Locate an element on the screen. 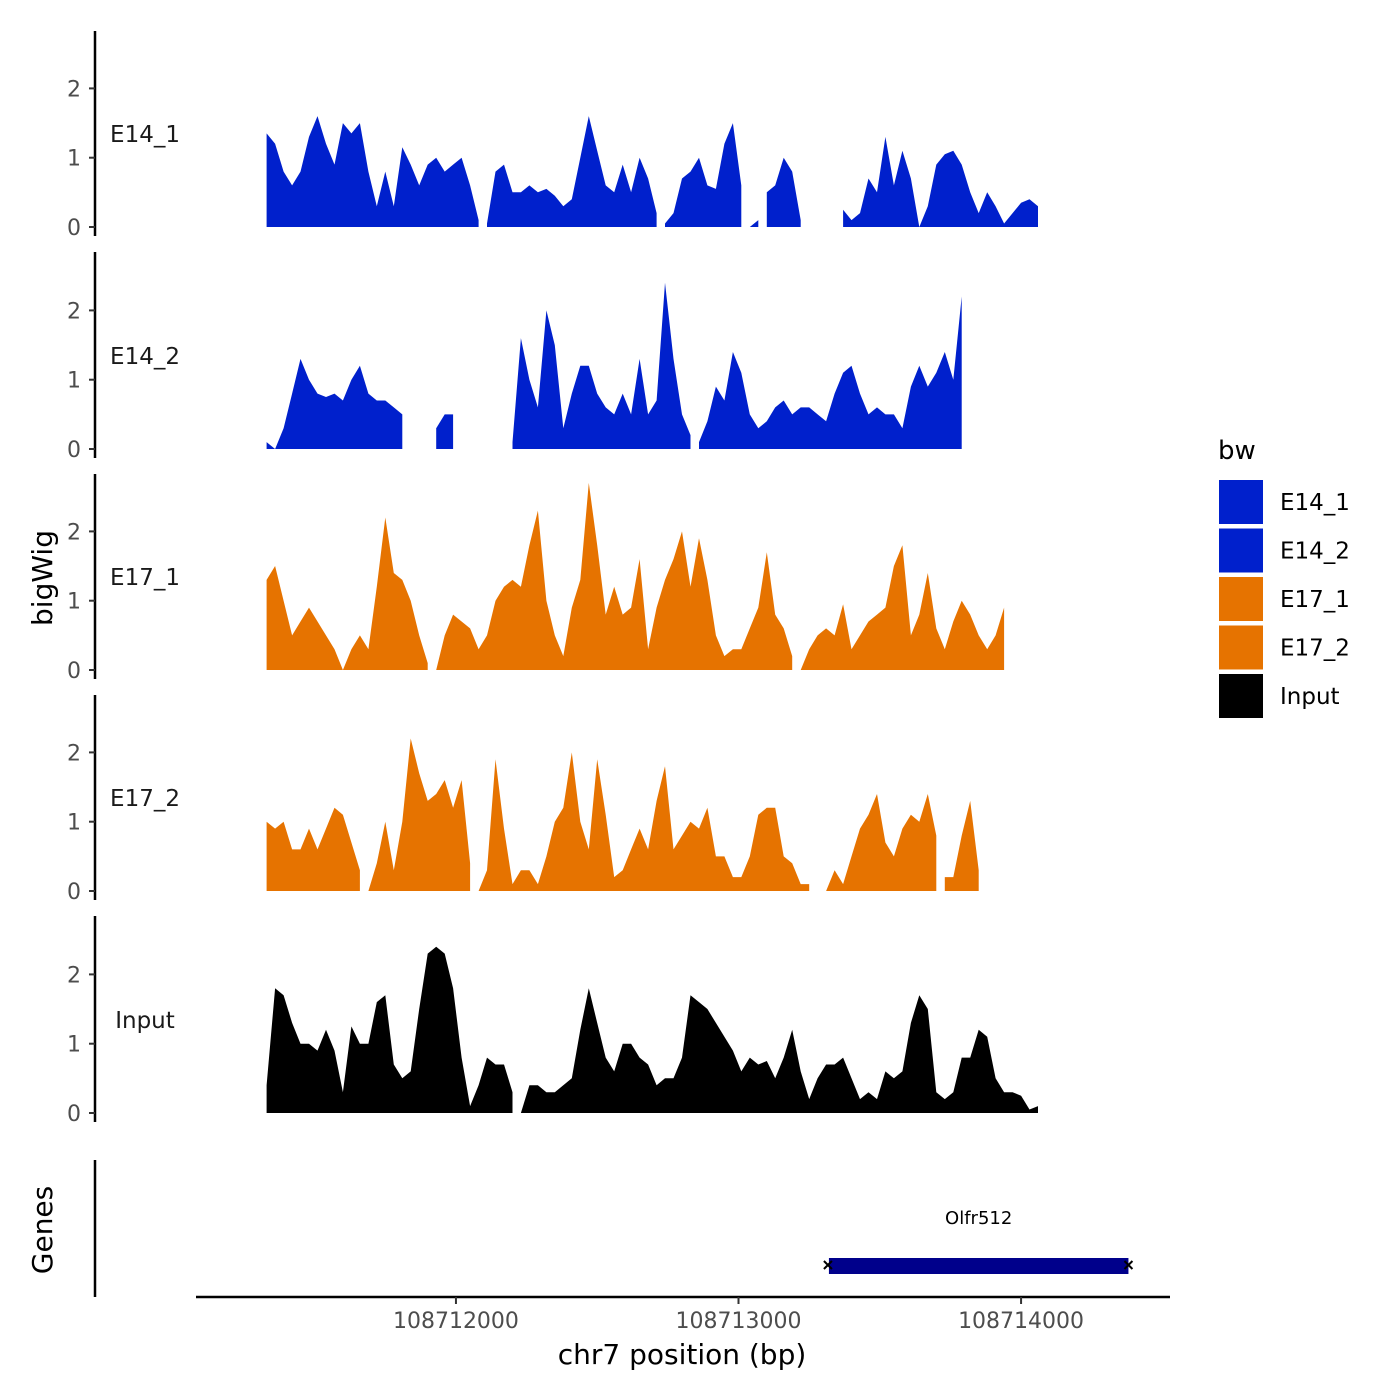  gene-start-mark is located at coordinates (828, 1265).